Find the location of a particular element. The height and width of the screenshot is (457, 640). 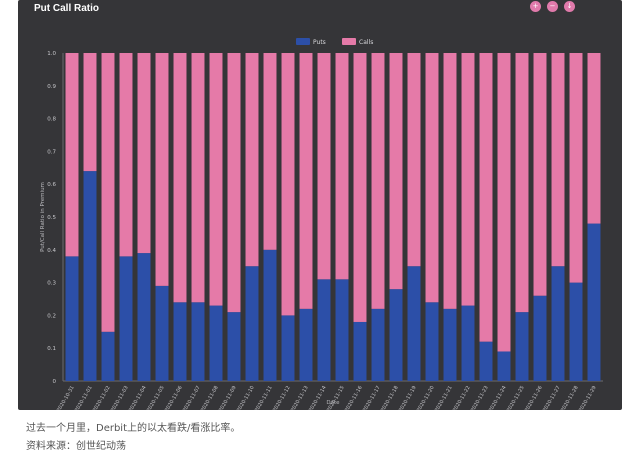

x-tick-label: 2020-11-05 is located at coordinates (156, 397).